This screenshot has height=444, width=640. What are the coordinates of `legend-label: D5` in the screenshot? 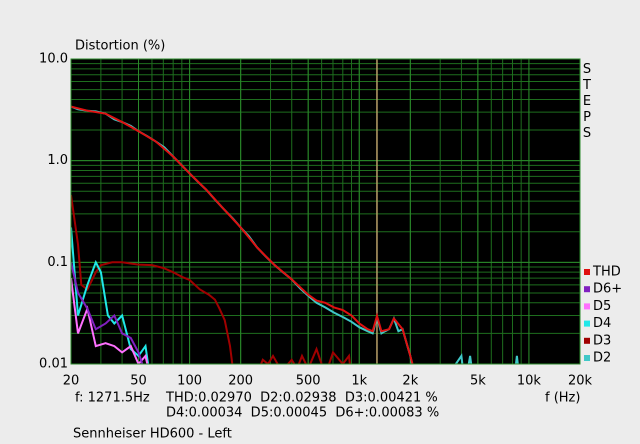 It's located at (602, 306).